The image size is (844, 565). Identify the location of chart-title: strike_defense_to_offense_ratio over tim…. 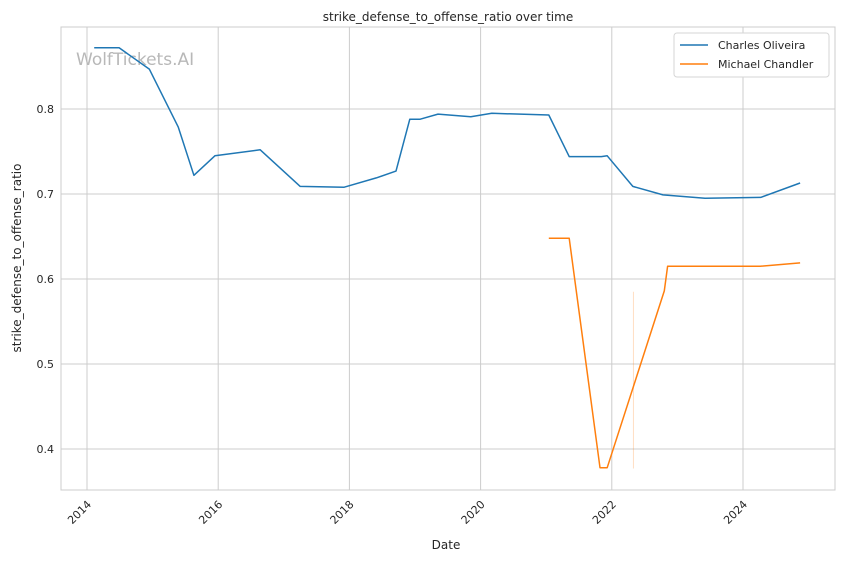
(448, 17).